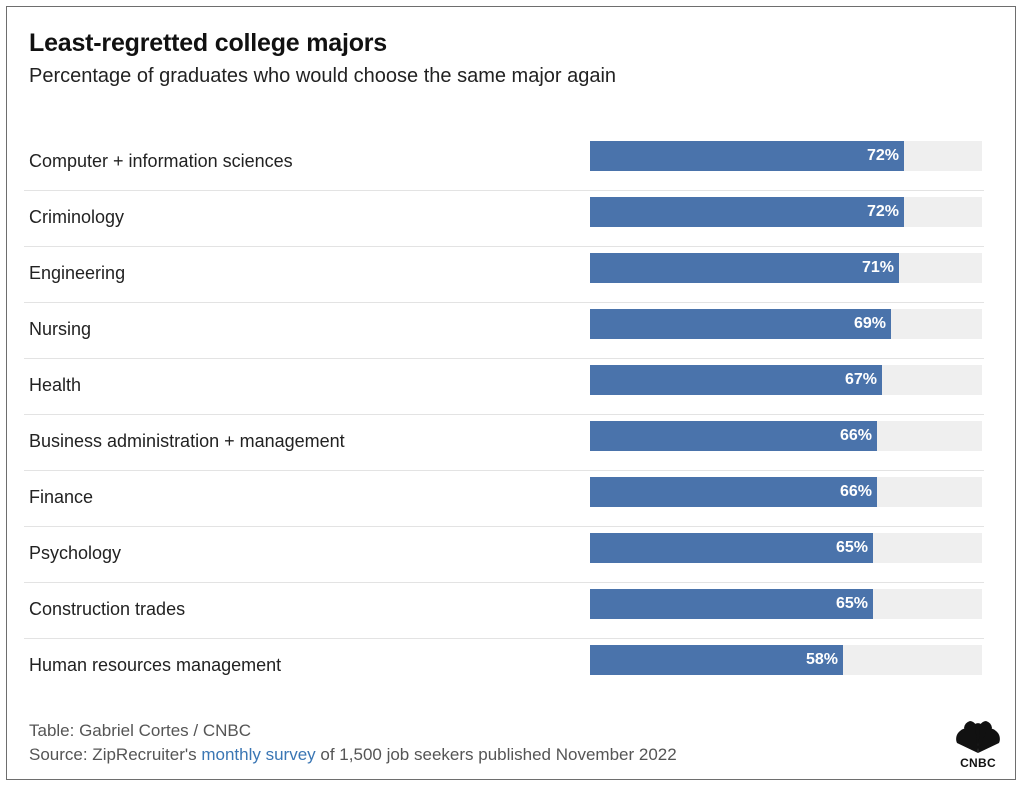 Image resolution: width=1024 pixels, height=790 pixels. What do you see at coordinates (504, 387) in the screenshot?
I see `bar-row: Health 67%` at bounding box center [504, 387].